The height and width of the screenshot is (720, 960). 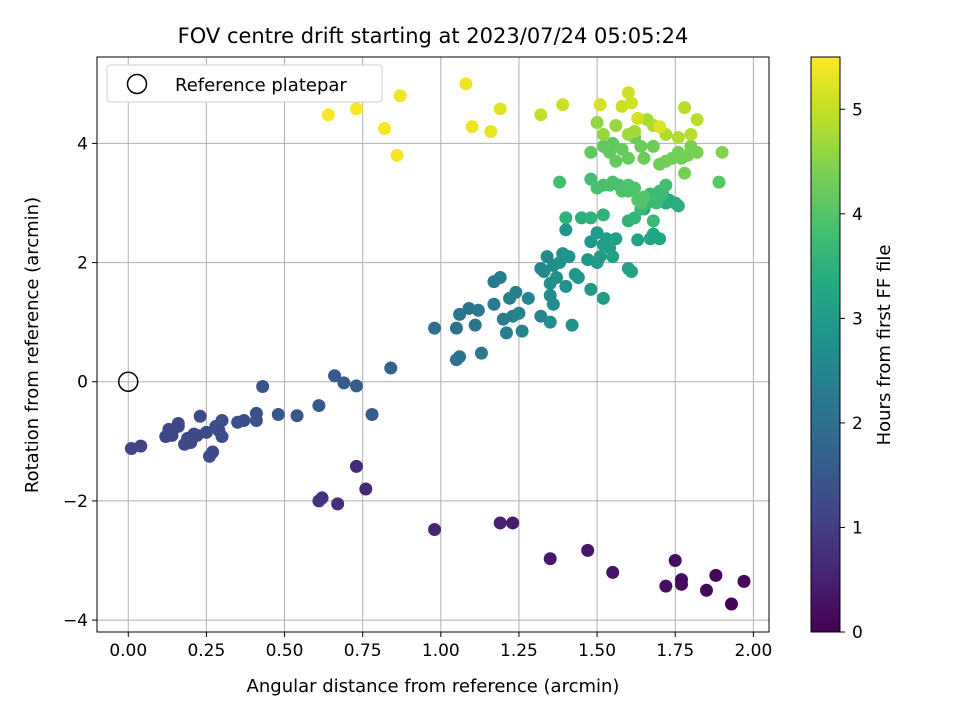 I want to click on legend: Reference platepar, so click(x=244, y=83).